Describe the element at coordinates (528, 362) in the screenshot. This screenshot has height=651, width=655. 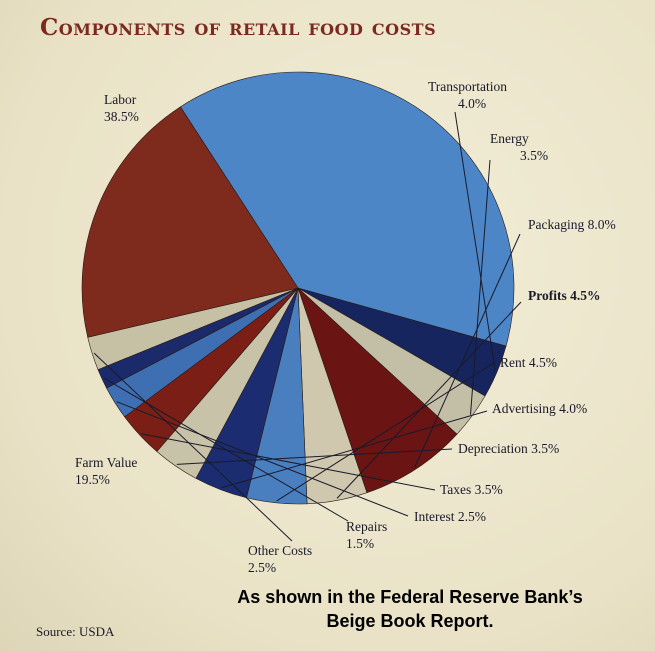
I see `slice-label-rent: Rent 4.5%` at that location.